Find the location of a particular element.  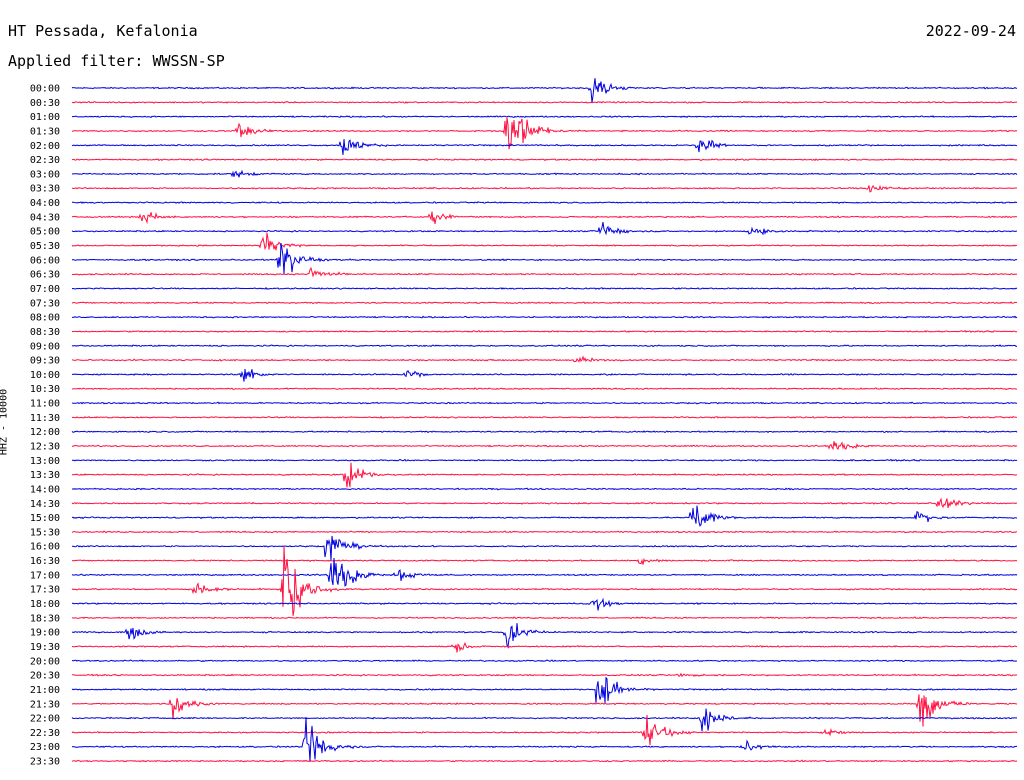

date-label: 2022-09-24 is located at coordinates (970, 31).